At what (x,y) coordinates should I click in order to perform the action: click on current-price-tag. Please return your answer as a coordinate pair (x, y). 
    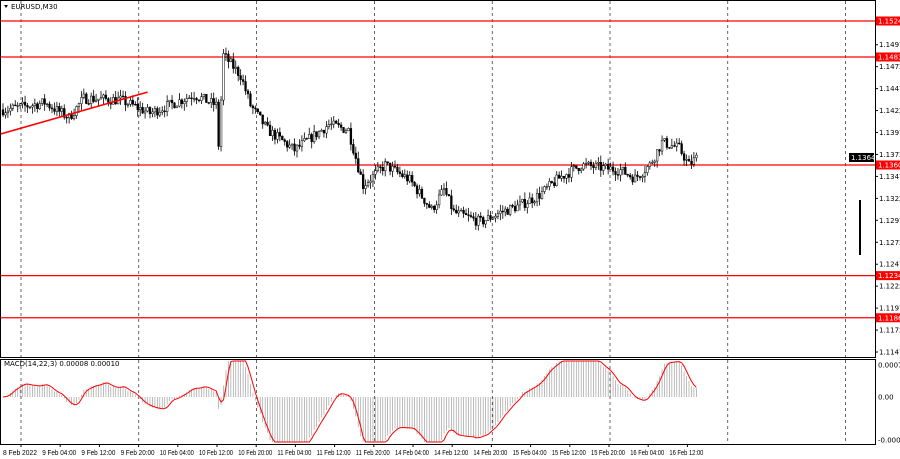
    Looking at the image, I should click on (861, 157).